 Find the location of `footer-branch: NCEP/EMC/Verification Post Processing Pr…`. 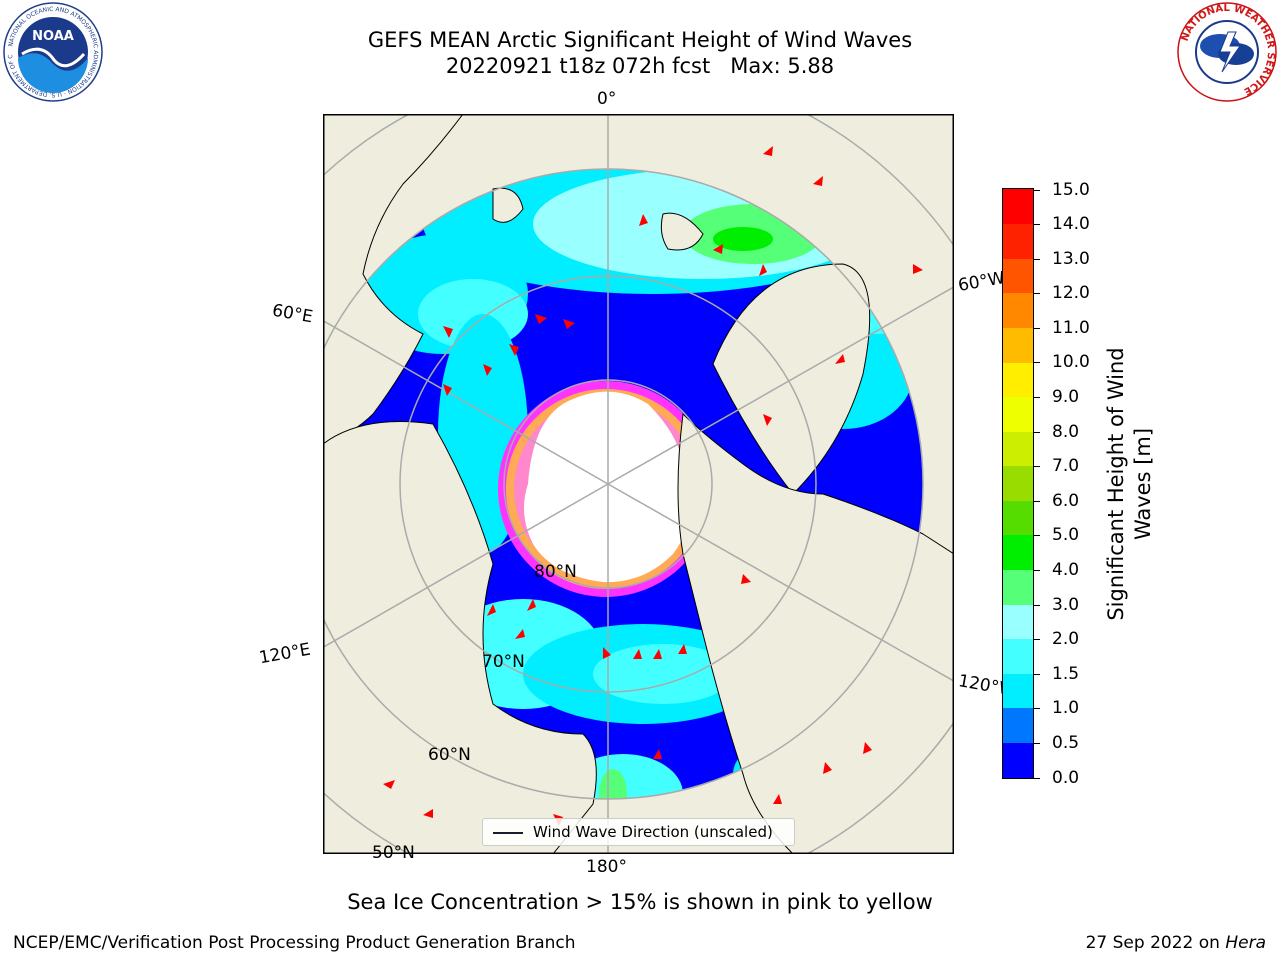

footer-branch: NCEP/EMC/Verification Post Processing Pr… is located at coordinates (294, 943).